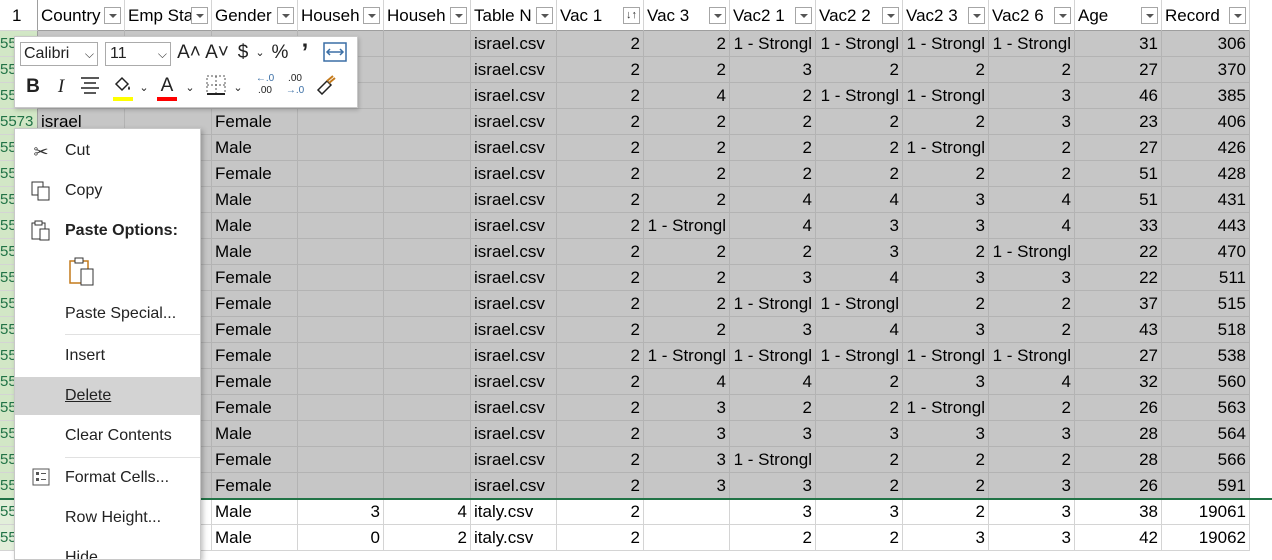 The height and width of the screenshot is (560, 1272). What do you see at coordinates (305, 52) in the screenshot?
I see `comma-style-icon: ’` at bounding box center [305, 52].